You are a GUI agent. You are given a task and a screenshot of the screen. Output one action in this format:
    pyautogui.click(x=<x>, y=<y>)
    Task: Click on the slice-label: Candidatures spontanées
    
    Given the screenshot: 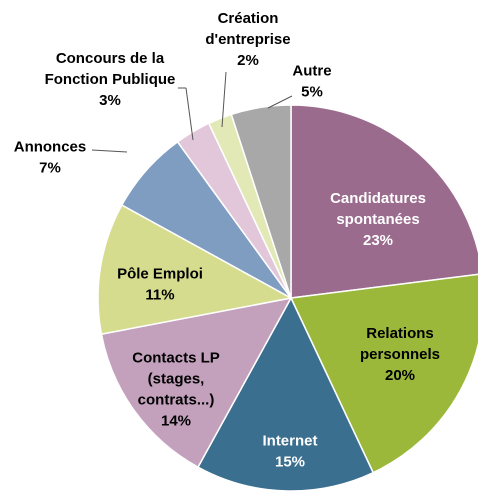 What is the action you would take?
    pyautogui.click(x=378, y=209)
    